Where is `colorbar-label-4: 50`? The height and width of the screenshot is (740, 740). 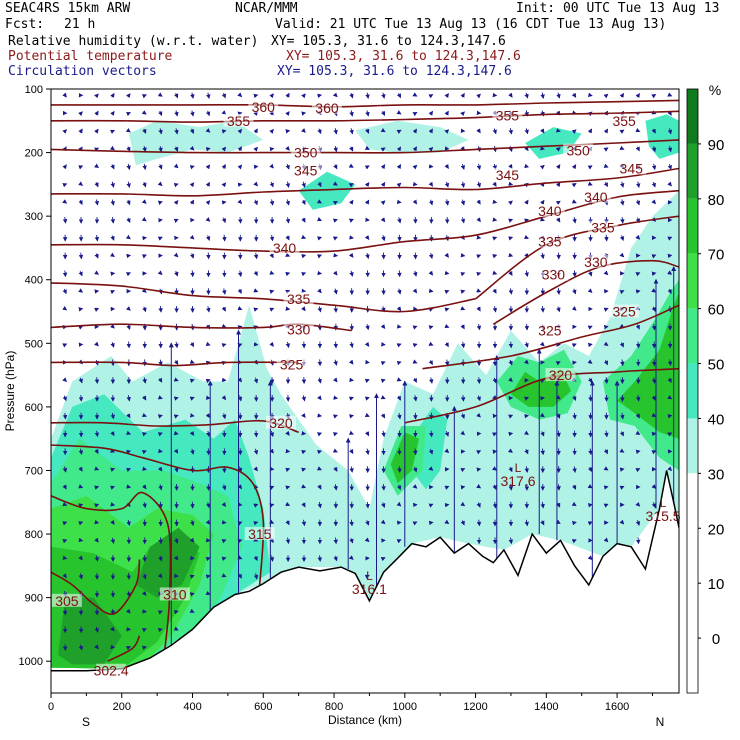
colorbar-label-4: 50 is located at coordinates (716, 365).